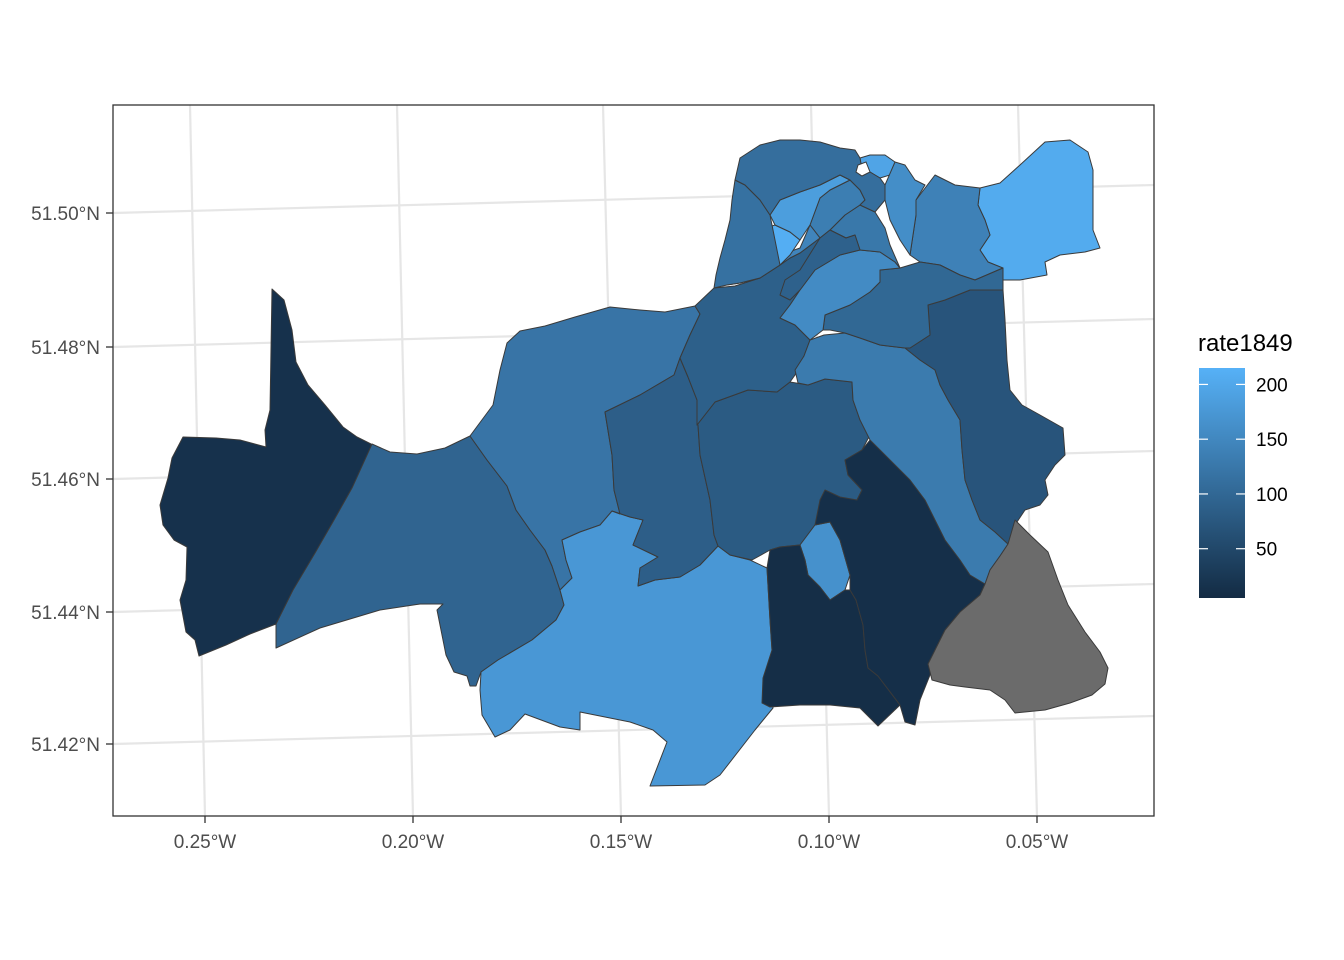 The height and width of the screenshot is (960, 1344). Describe the element at coordinates (205, 842) in the screenshot. I see `x-tick-label: 0.25°W` at that location.